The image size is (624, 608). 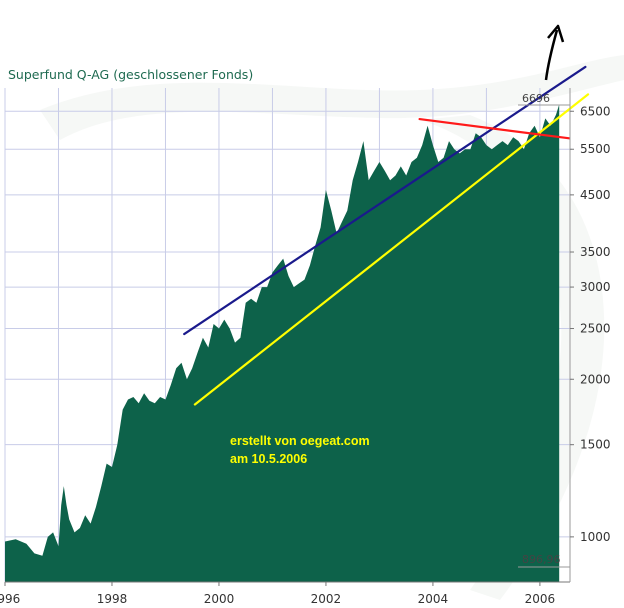 I want to click on x-axis-ticks: 1996 1998 2000 2002 2004 2006, so click(x=277, y=594).